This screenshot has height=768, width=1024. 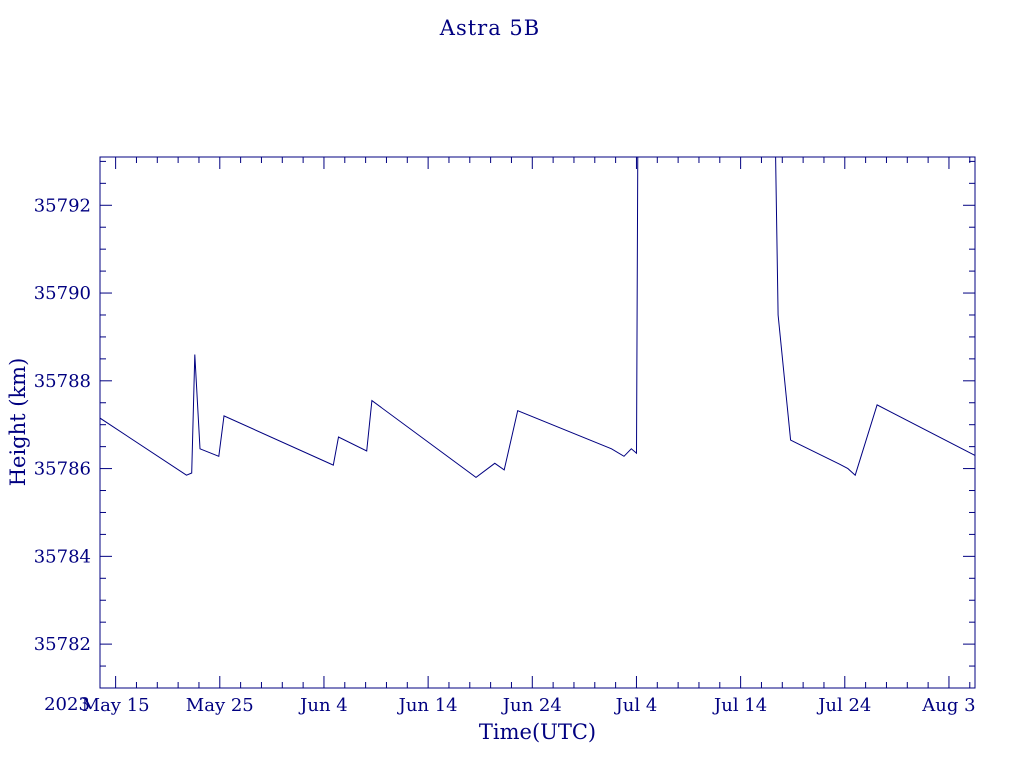 What do you see at coordinates (62, 381) in the screenshot?
I see `y-tick-label: 35788` at bounding box center [62, 381].